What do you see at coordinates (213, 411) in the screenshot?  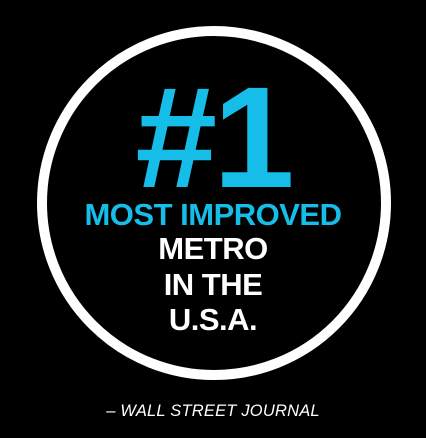 I see `source-attribution: – WALL STREET JOURNAL` at bounding box center [213, 411].